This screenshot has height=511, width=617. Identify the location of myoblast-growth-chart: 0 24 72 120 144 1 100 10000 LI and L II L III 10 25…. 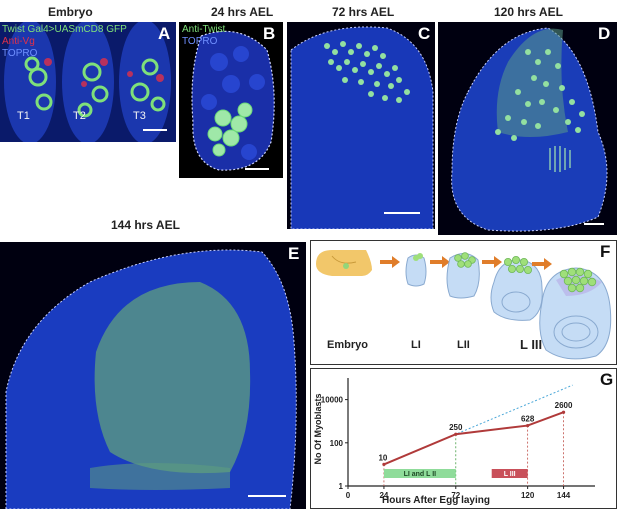
(463, 438).